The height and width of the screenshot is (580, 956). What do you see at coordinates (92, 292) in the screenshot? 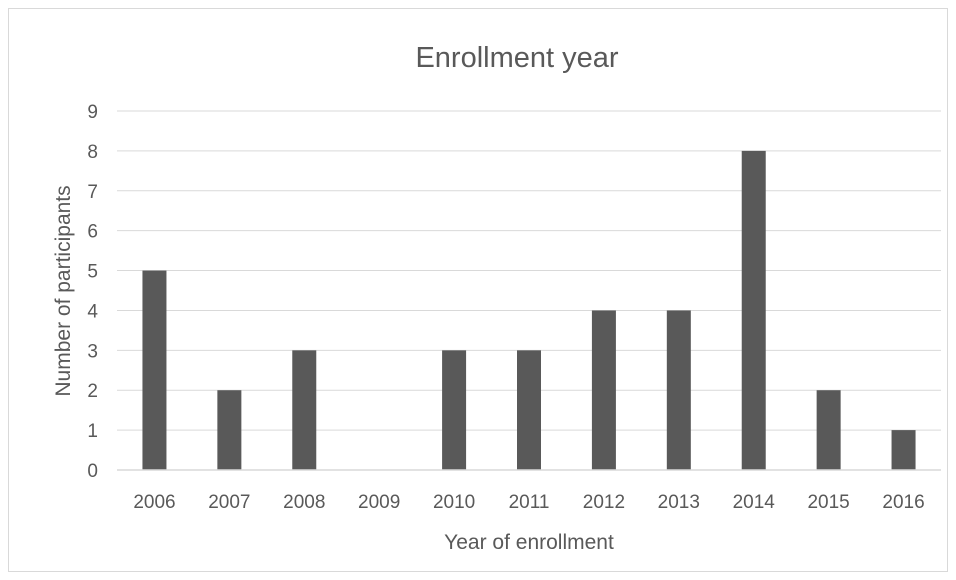
I see `y-tick-labels: 0 1 2 3 4 5 6 7 8 9` at bounding box center [92, 292].